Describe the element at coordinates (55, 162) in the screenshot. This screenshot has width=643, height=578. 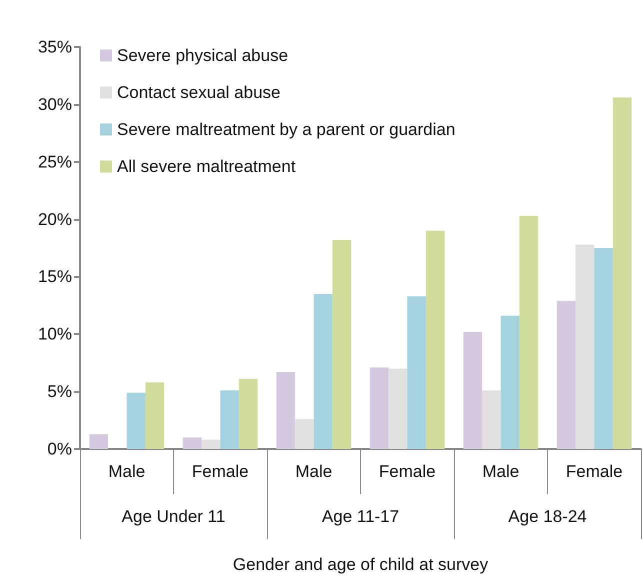
I see `y-tick-label: 25%` at that location.